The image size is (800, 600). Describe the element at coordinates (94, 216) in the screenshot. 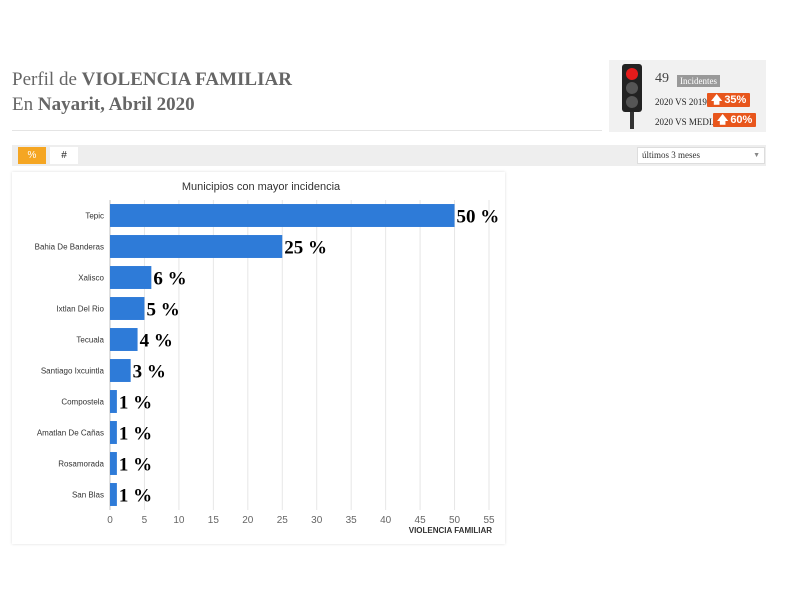

I see `category-label: Tepic` at that location.